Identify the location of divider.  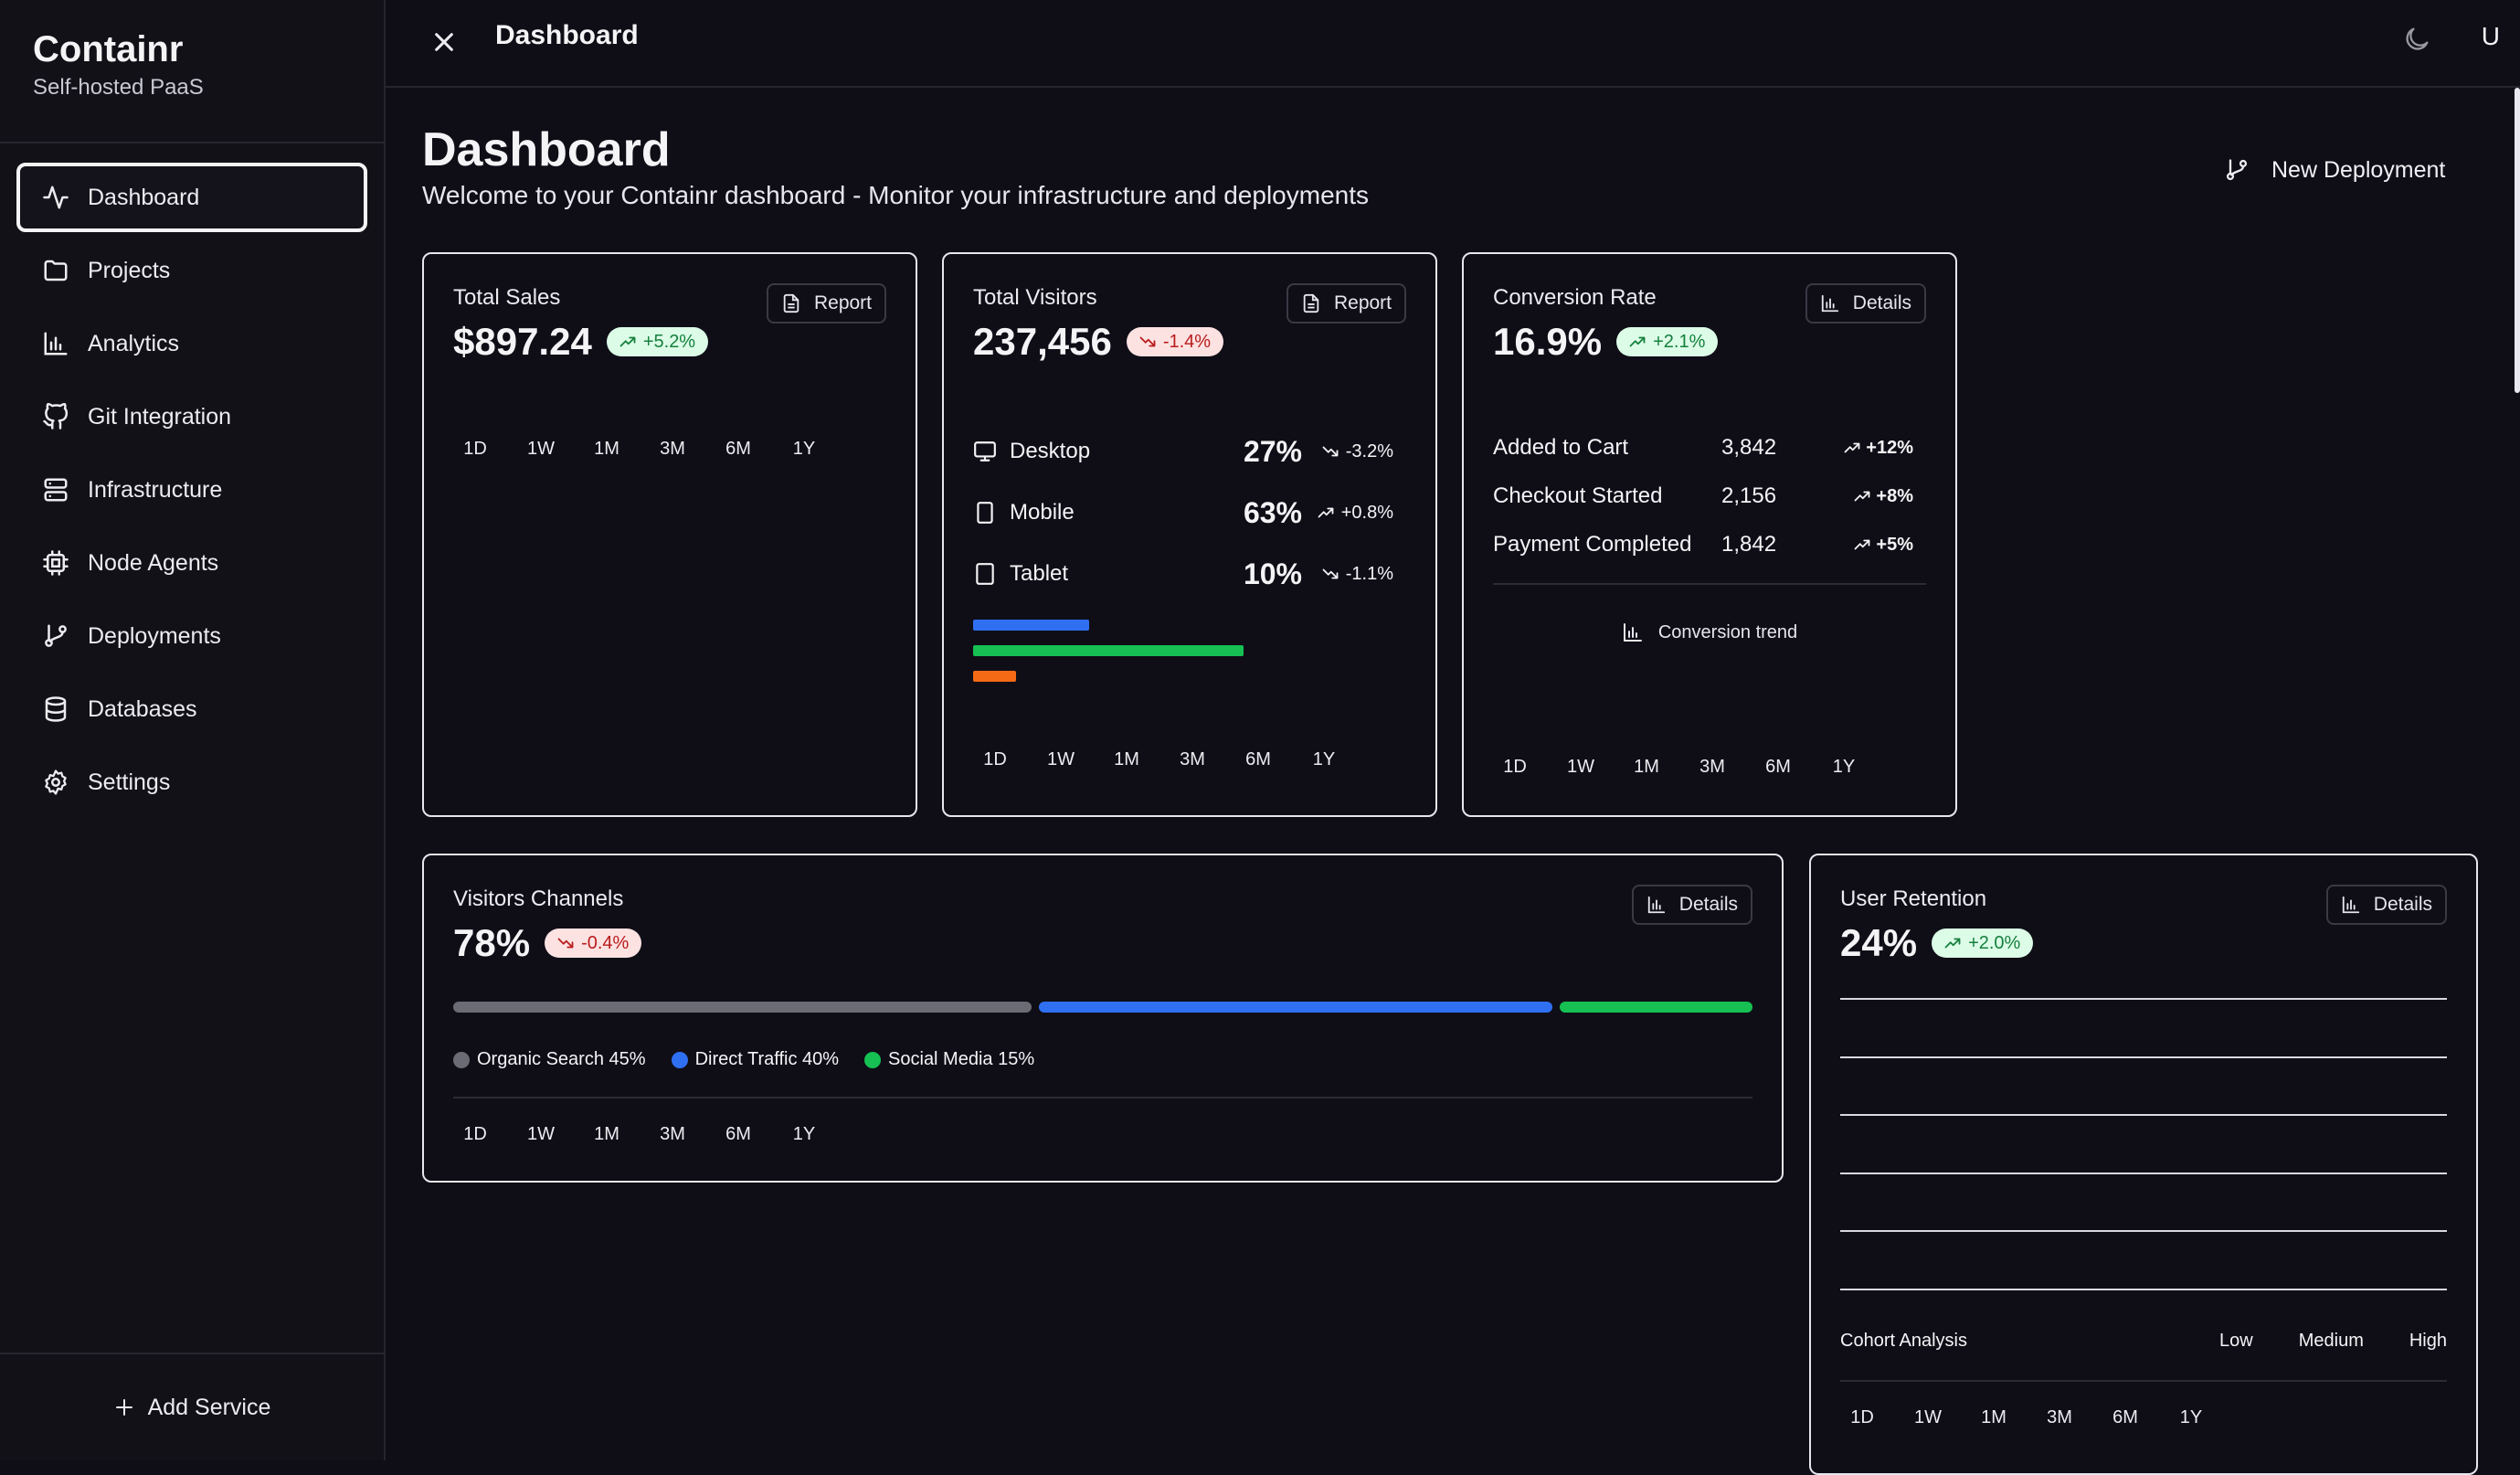
(2144, 1381).